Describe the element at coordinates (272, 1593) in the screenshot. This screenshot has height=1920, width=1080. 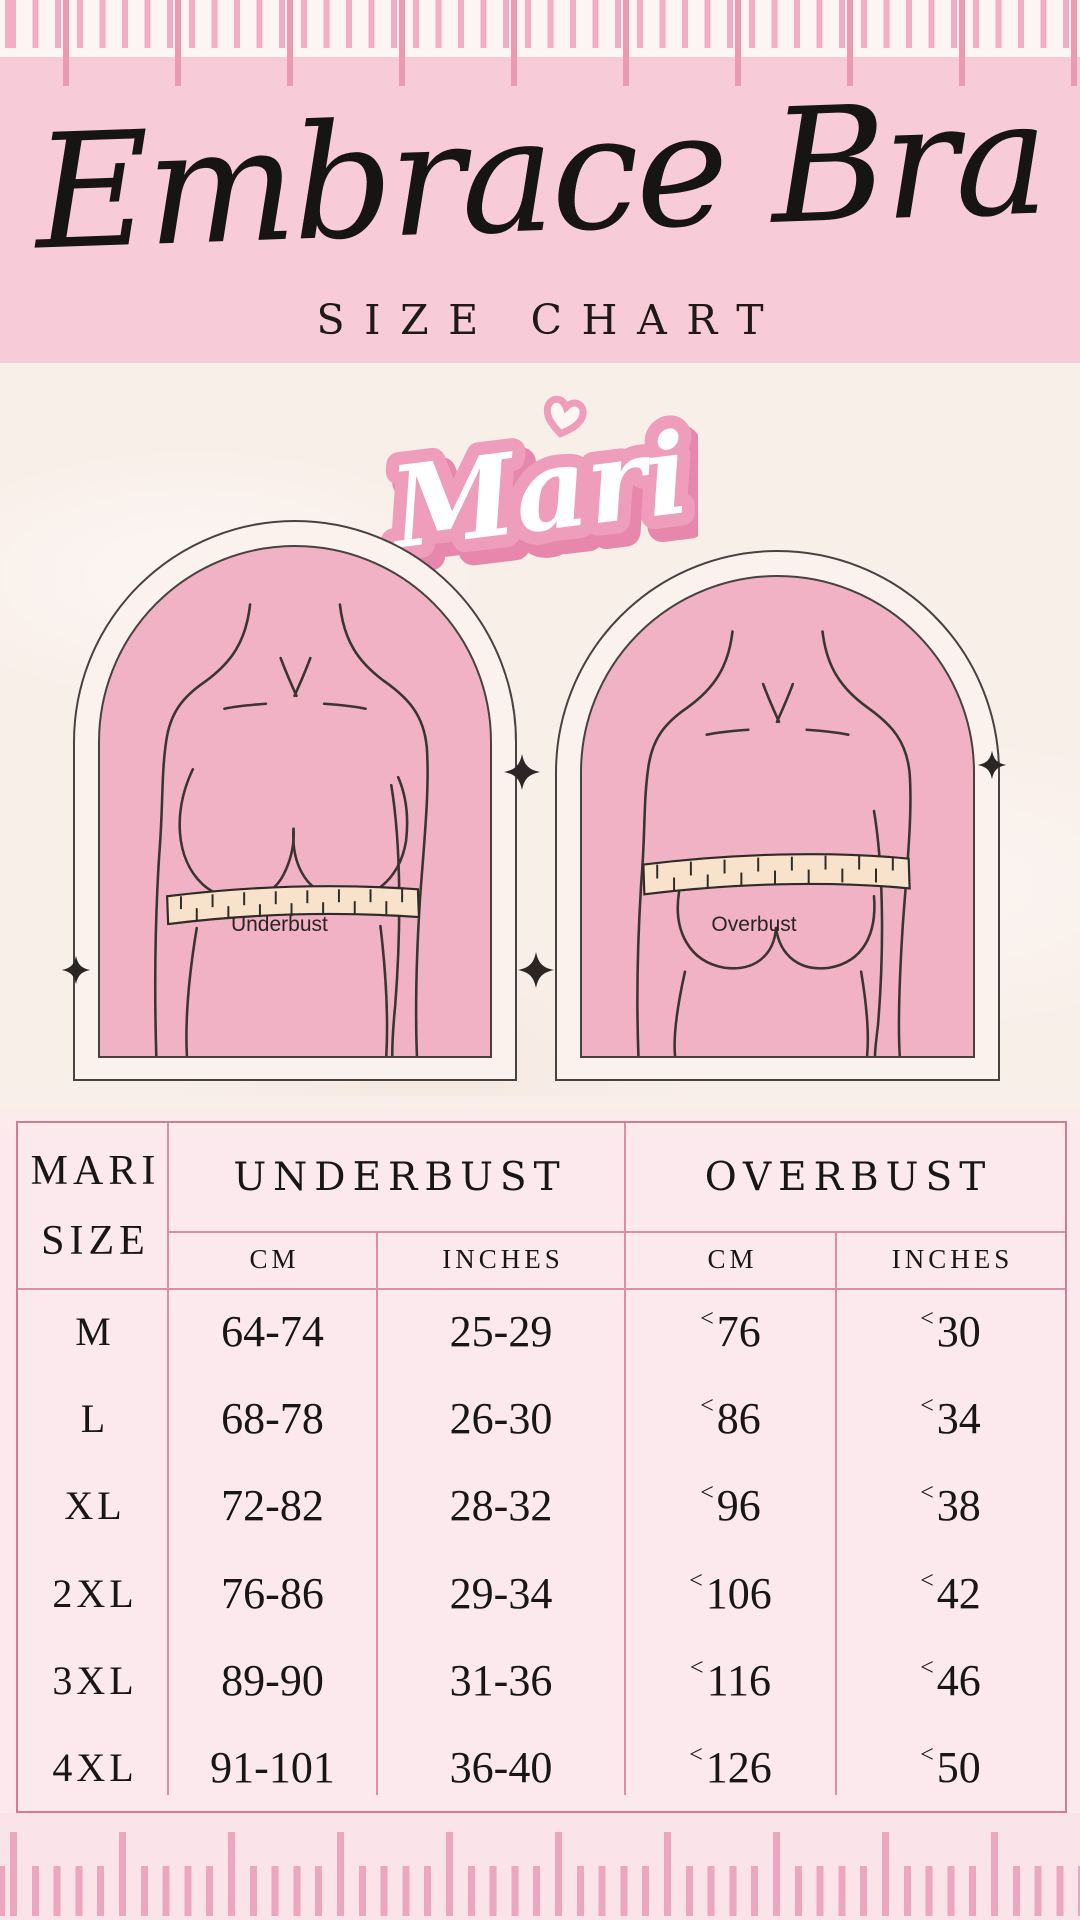
I see `underbust-cm-value: 76-86` at that location.